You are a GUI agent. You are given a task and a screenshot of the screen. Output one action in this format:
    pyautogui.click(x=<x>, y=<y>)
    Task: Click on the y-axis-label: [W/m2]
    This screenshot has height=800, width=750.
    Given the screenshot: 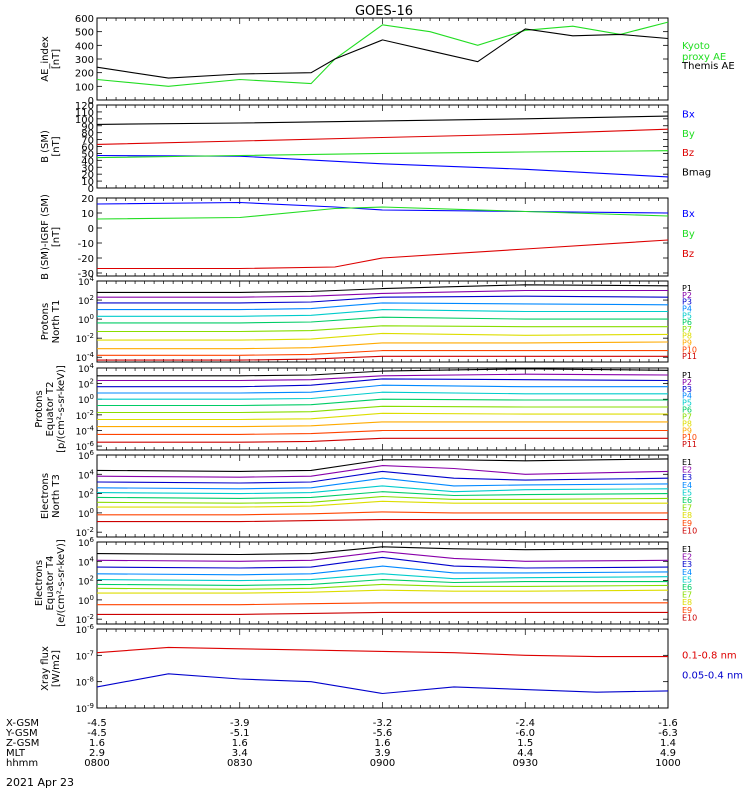 What is the action you would take?
    pyautogui.click(x=56, y=668)
    